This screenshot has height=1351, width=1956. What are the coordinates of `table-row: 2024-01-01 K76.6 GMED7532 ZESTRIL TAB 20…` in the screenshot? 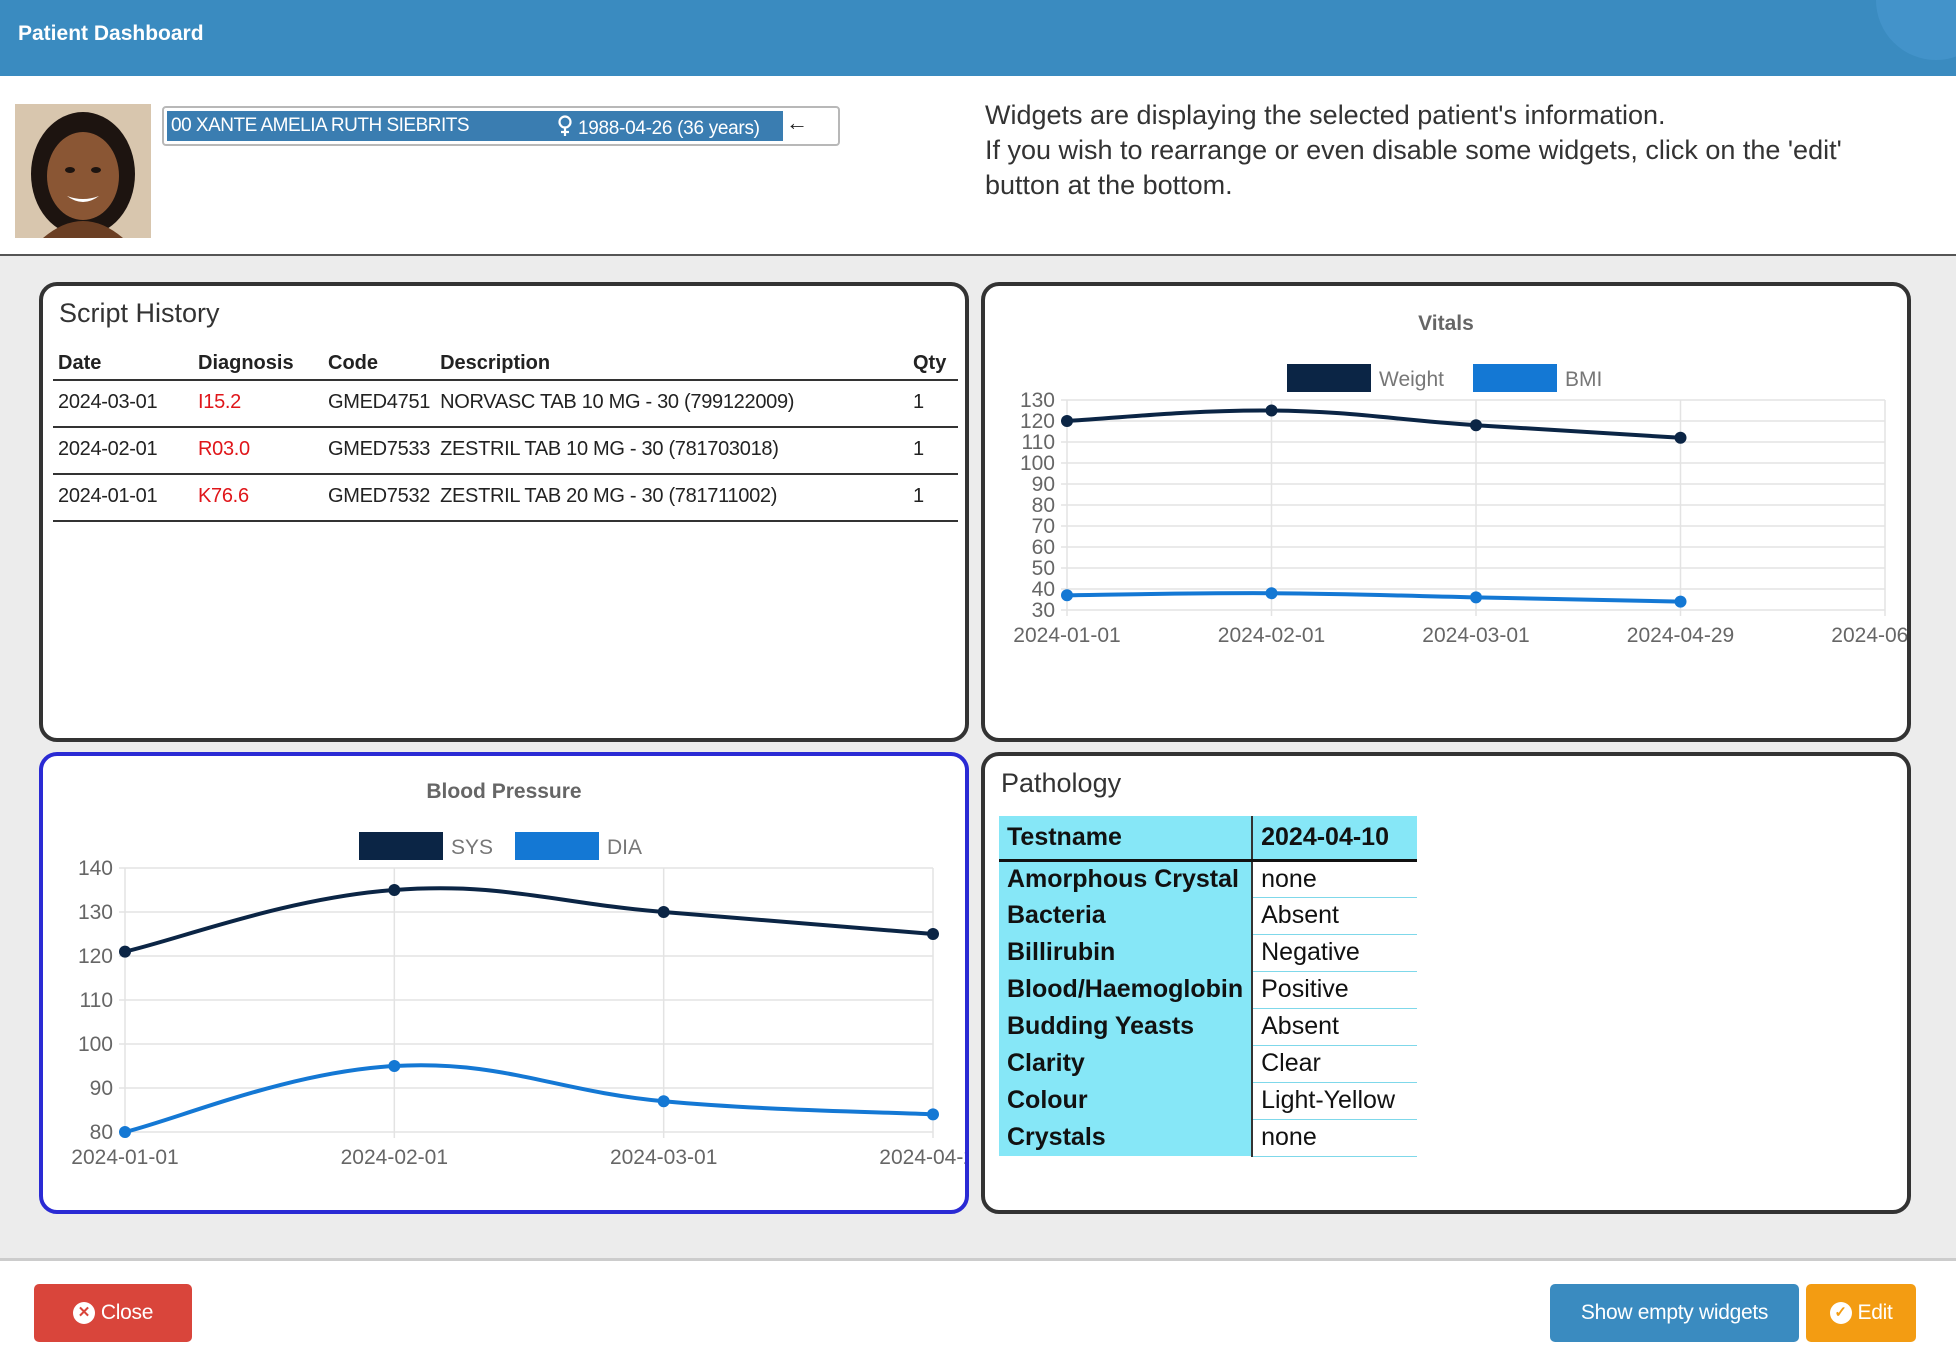 It's located at (505, 498).